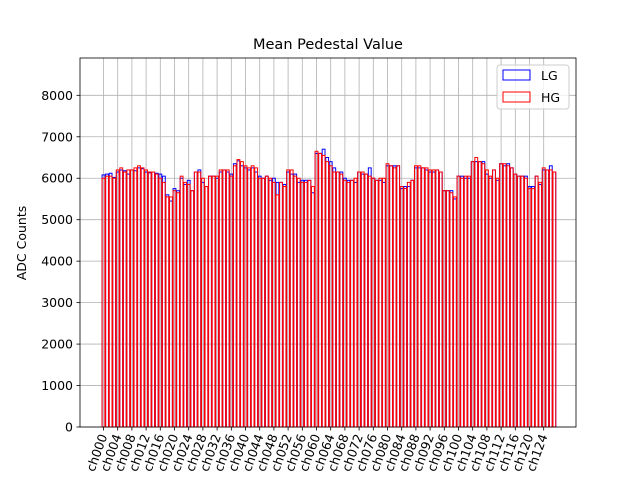 Image resolution: width=640 pixels, height=480 pixels. Describe the element at coordinates (328, 45) in the screenshot. I see `chart-title: Mean Pedestal Value` at that location.